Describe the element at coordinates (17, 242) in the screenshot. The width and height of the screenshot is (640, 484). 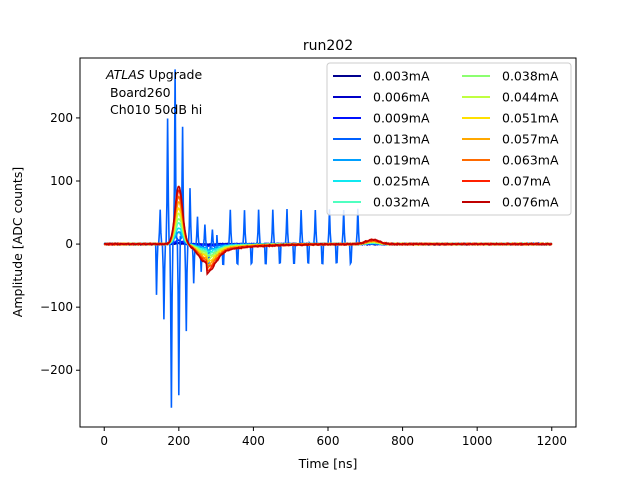
I see `y-axis-label: Amplitude [ADC counts]` at that location.